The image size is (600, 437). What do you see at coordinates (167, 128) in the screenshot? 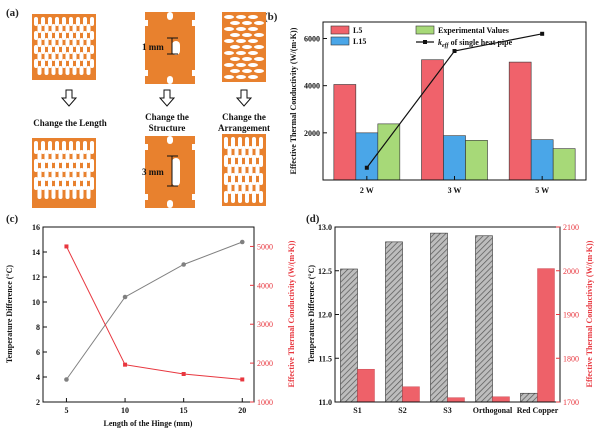
I see `svg-text: Structure` at bounding box center [167, 128].